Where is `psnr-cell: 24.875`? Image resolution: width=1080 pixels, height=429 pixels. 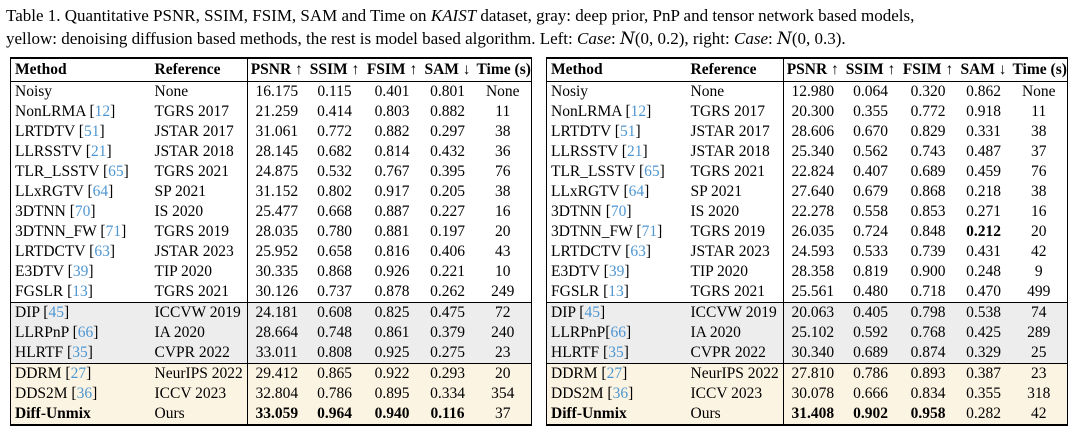
psnr-cell: 24.875 is located at coordinates (276, 172).